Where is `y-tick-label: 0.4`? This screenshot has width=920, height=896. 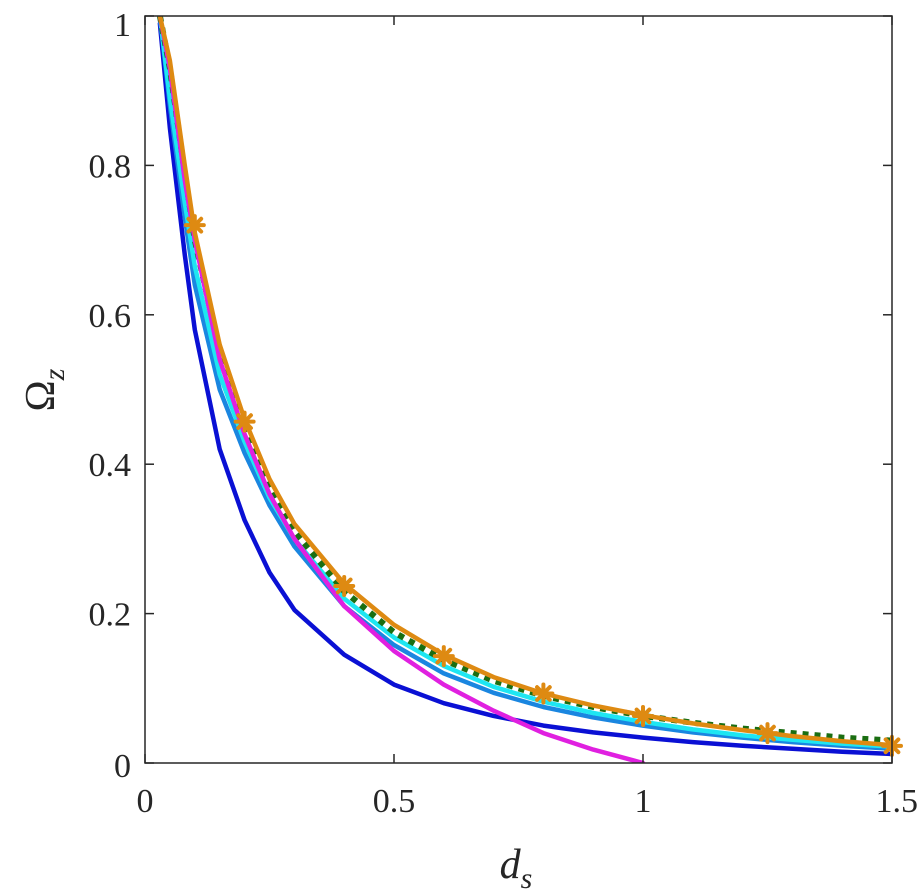 y-tick-label: 0.4 is located at coordinates (110, 465).